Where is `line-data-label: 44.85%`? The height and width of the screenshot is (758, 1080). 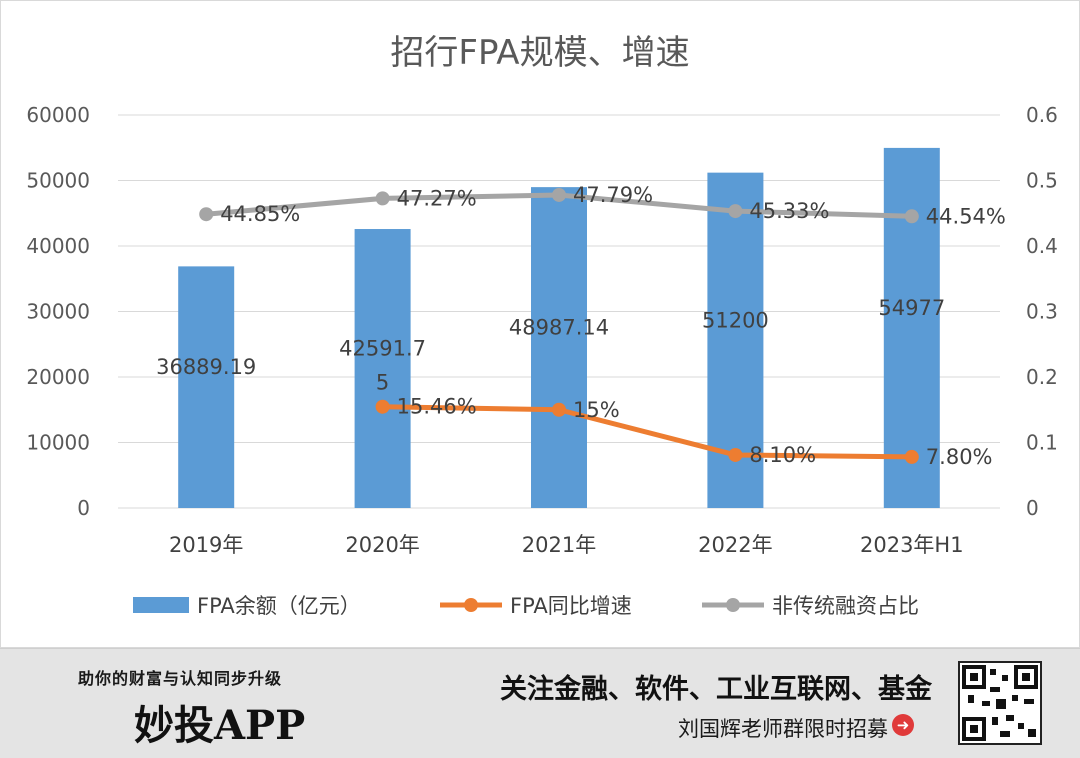 line-data-label: 44.85% is located at coordinates (260, 214).